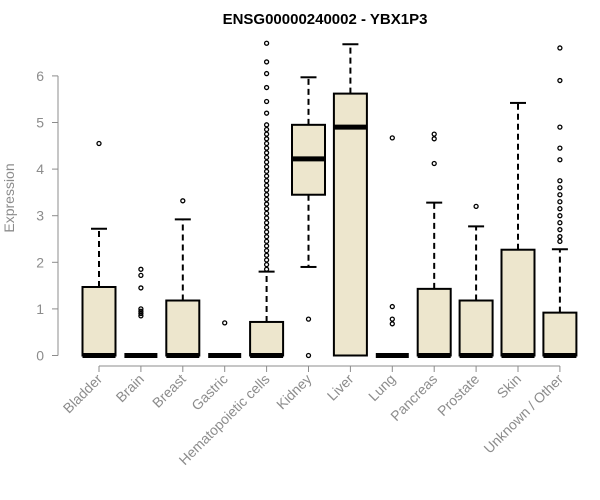  What do you see at coordinates (183, 278) in the screenshot?
I see `box-group-breast` at bounding box center [183, 278].